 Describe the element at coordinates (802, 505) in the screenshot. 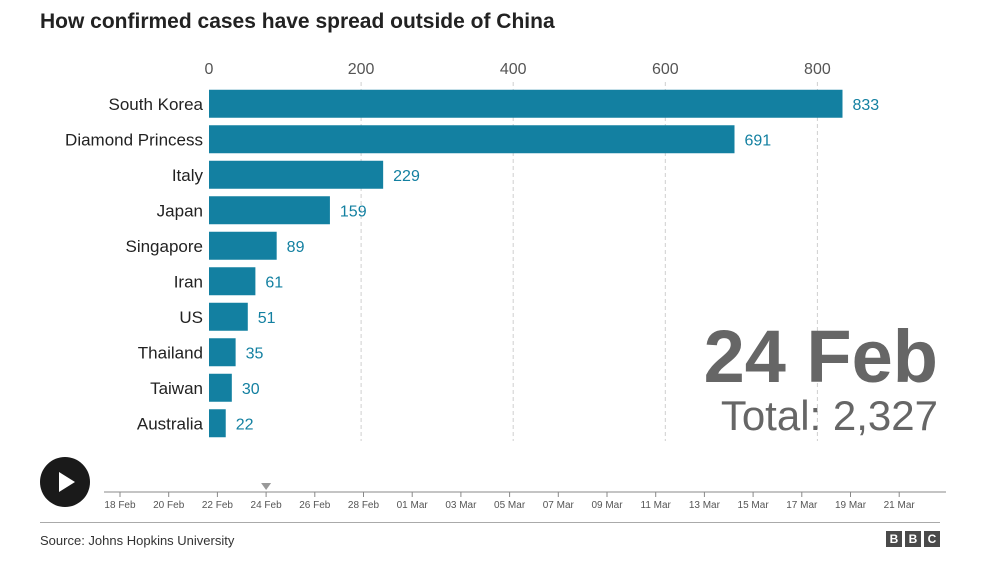

I see `timeline-label: 17 Mar` at that location.